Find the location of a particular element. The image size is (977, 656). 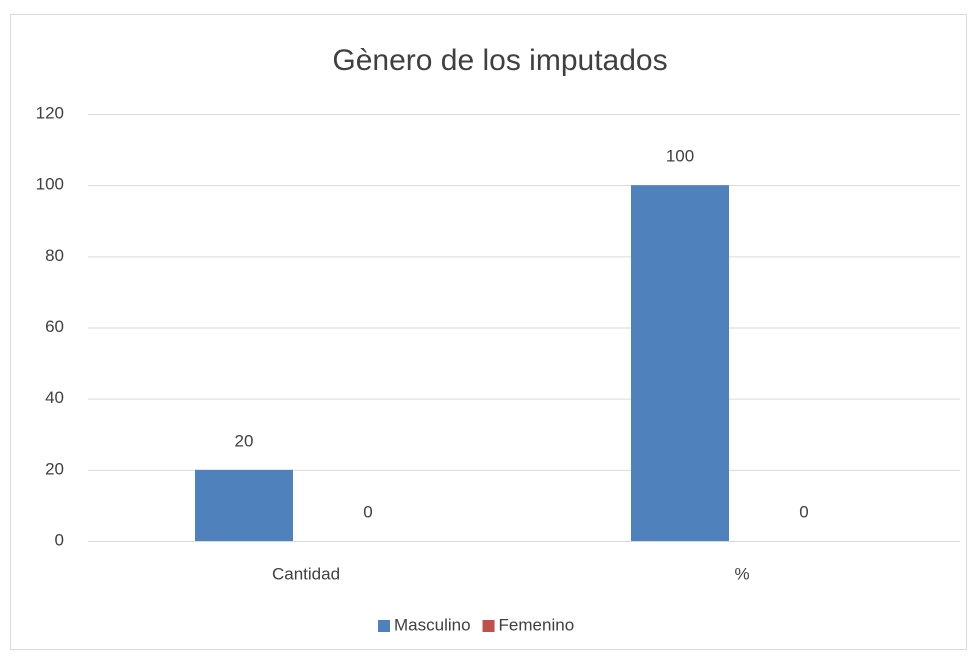

y-tick-label: 20 is located at coordinates (54, 468).